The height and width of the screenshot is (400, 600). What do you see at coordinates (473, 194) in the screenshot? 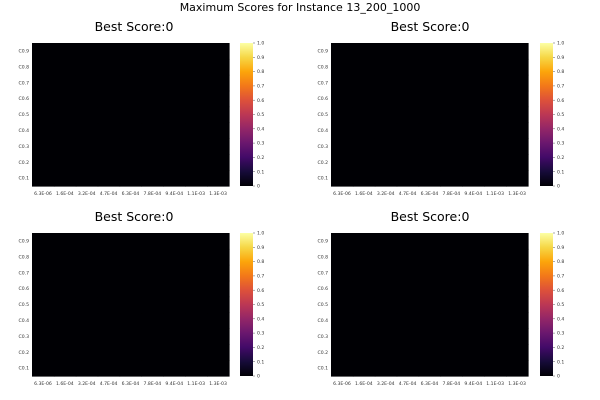
I see `x-tick-label: 9.4E-04` at bounding box center [473, 194].